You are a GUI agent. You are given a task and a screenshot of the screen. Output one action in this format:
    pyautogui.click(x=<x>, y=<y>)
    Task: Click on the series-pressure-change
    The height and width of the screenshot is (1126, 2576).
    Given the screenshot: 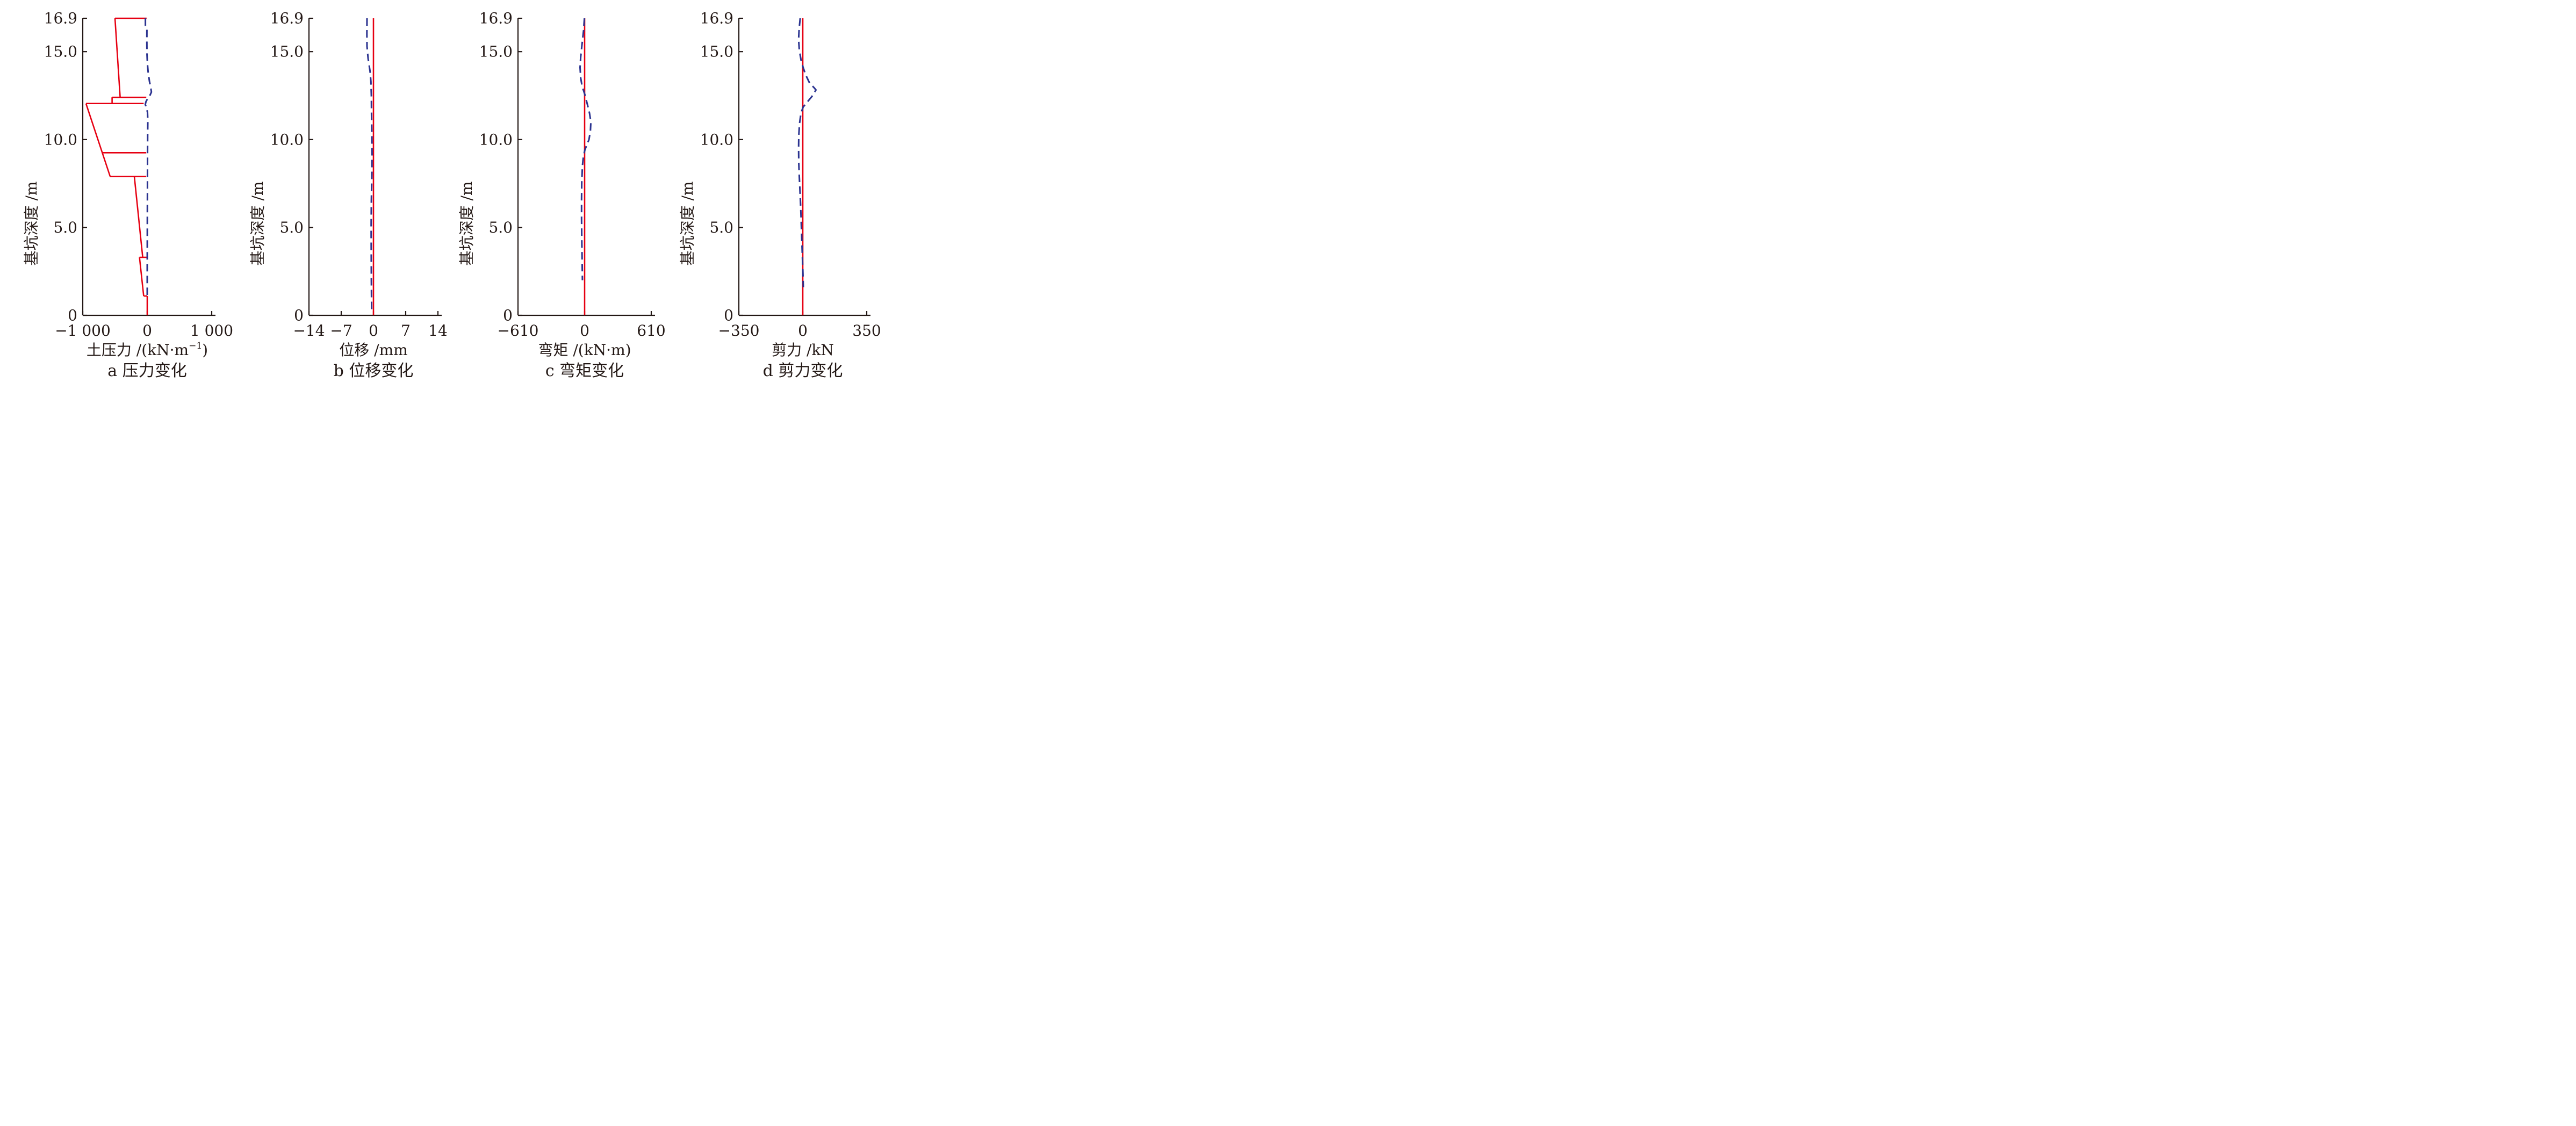 What is the action you would take?
    pyautogui.click(x=148, y=158)
    